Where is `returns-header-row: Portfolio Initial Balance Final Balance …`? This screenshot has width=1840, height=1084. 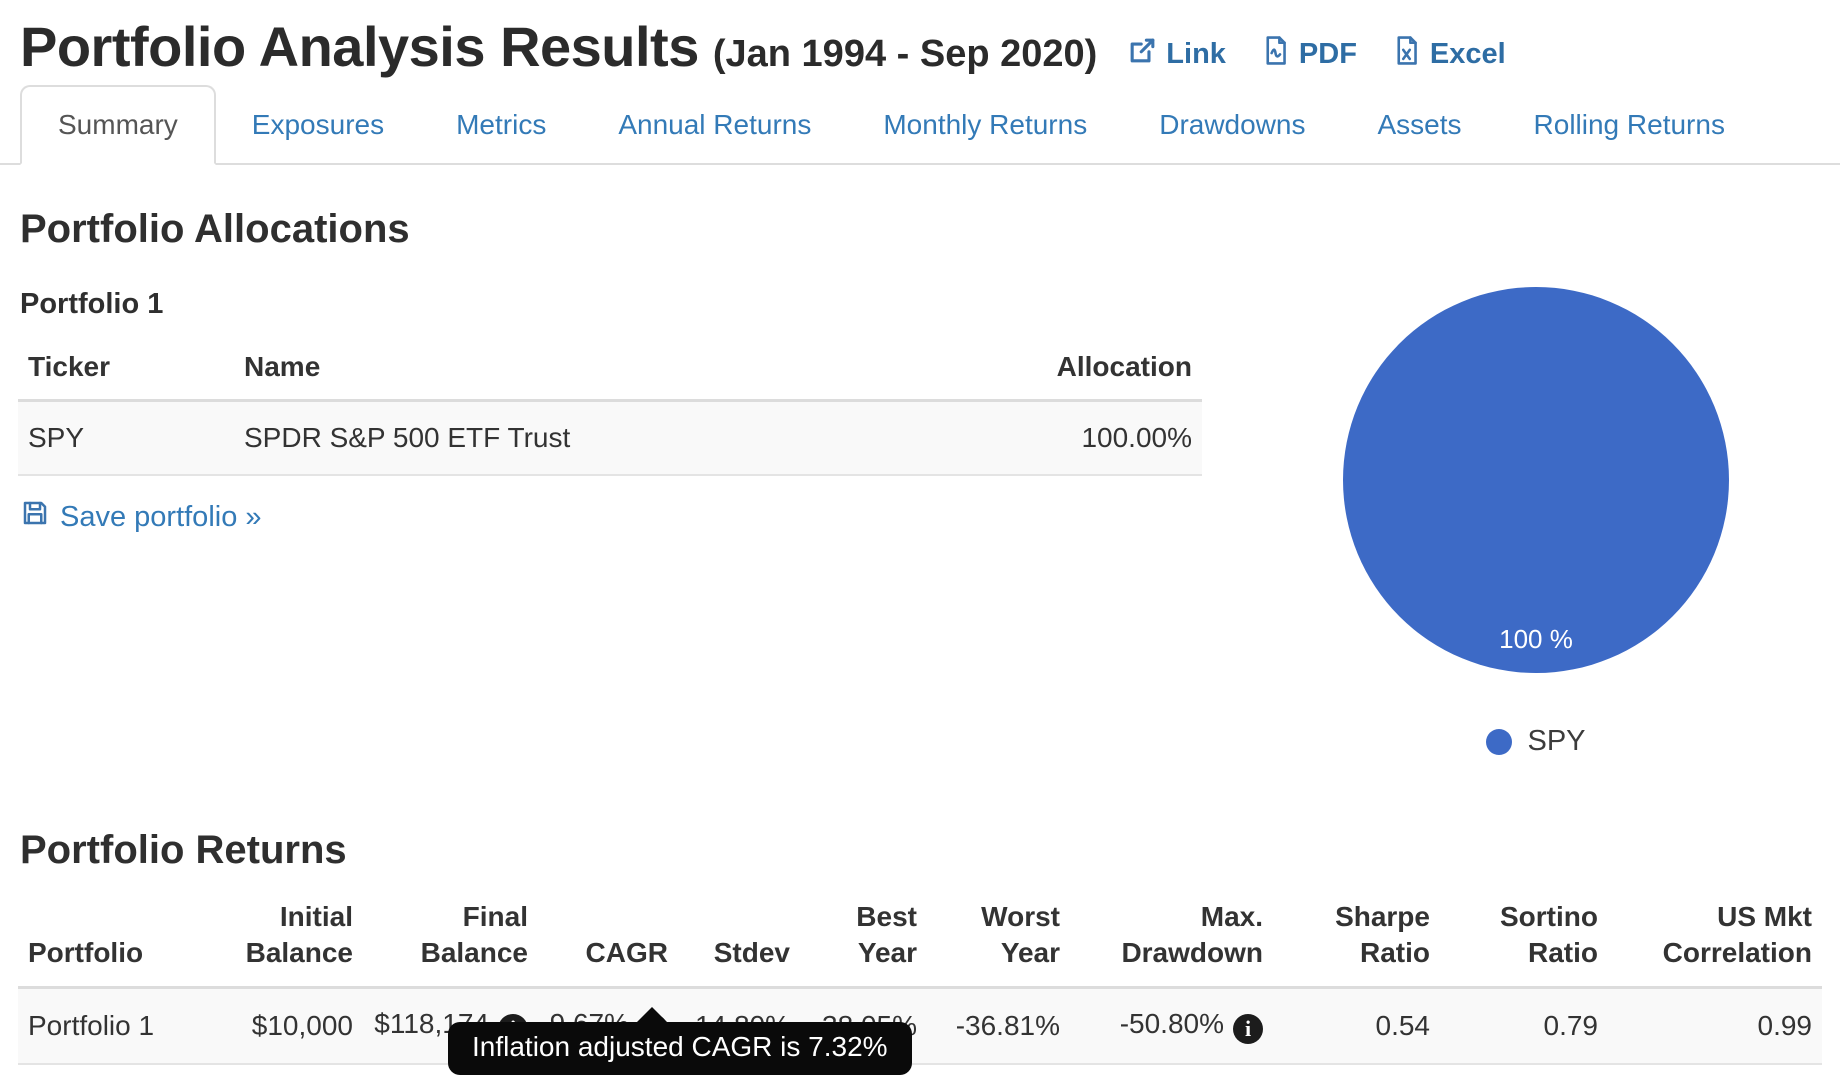
returns-header-row: Portfolio Initial Balance Final Balance … is located at coordinates (920, 944).